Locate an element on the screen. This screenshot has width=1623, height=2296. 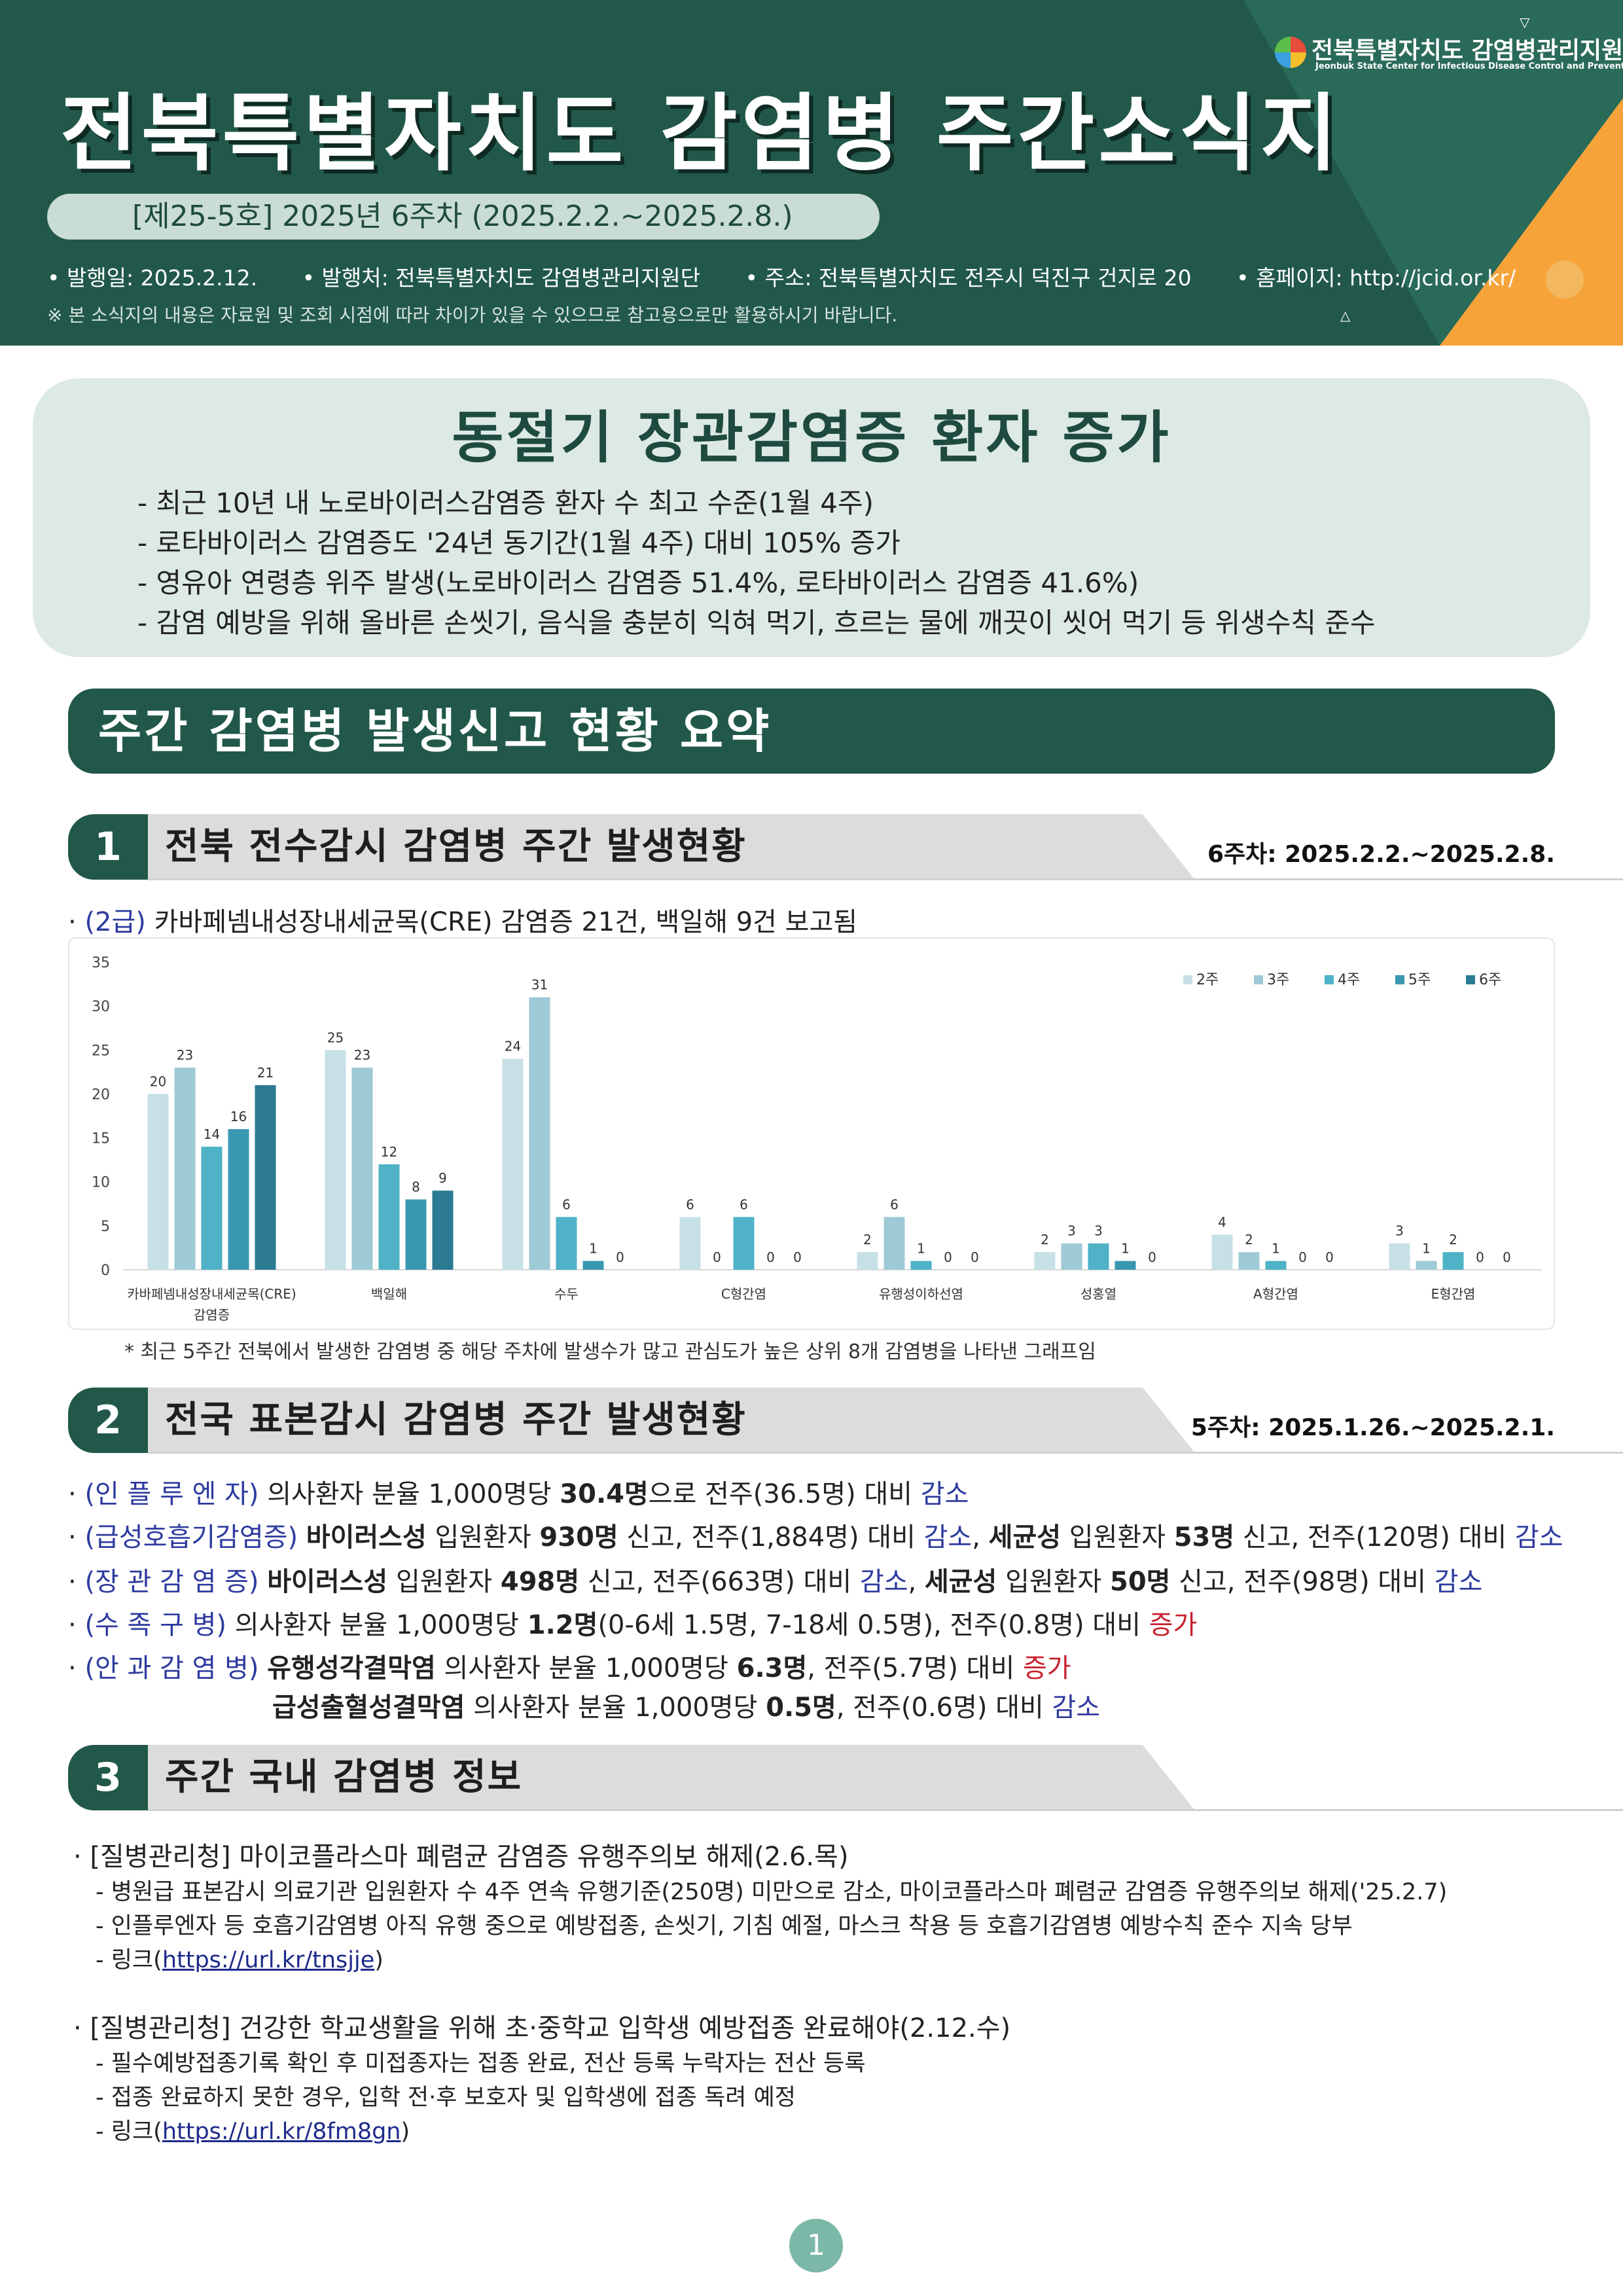
row-segment: 53명 is located at coordinates (1204, 1537).